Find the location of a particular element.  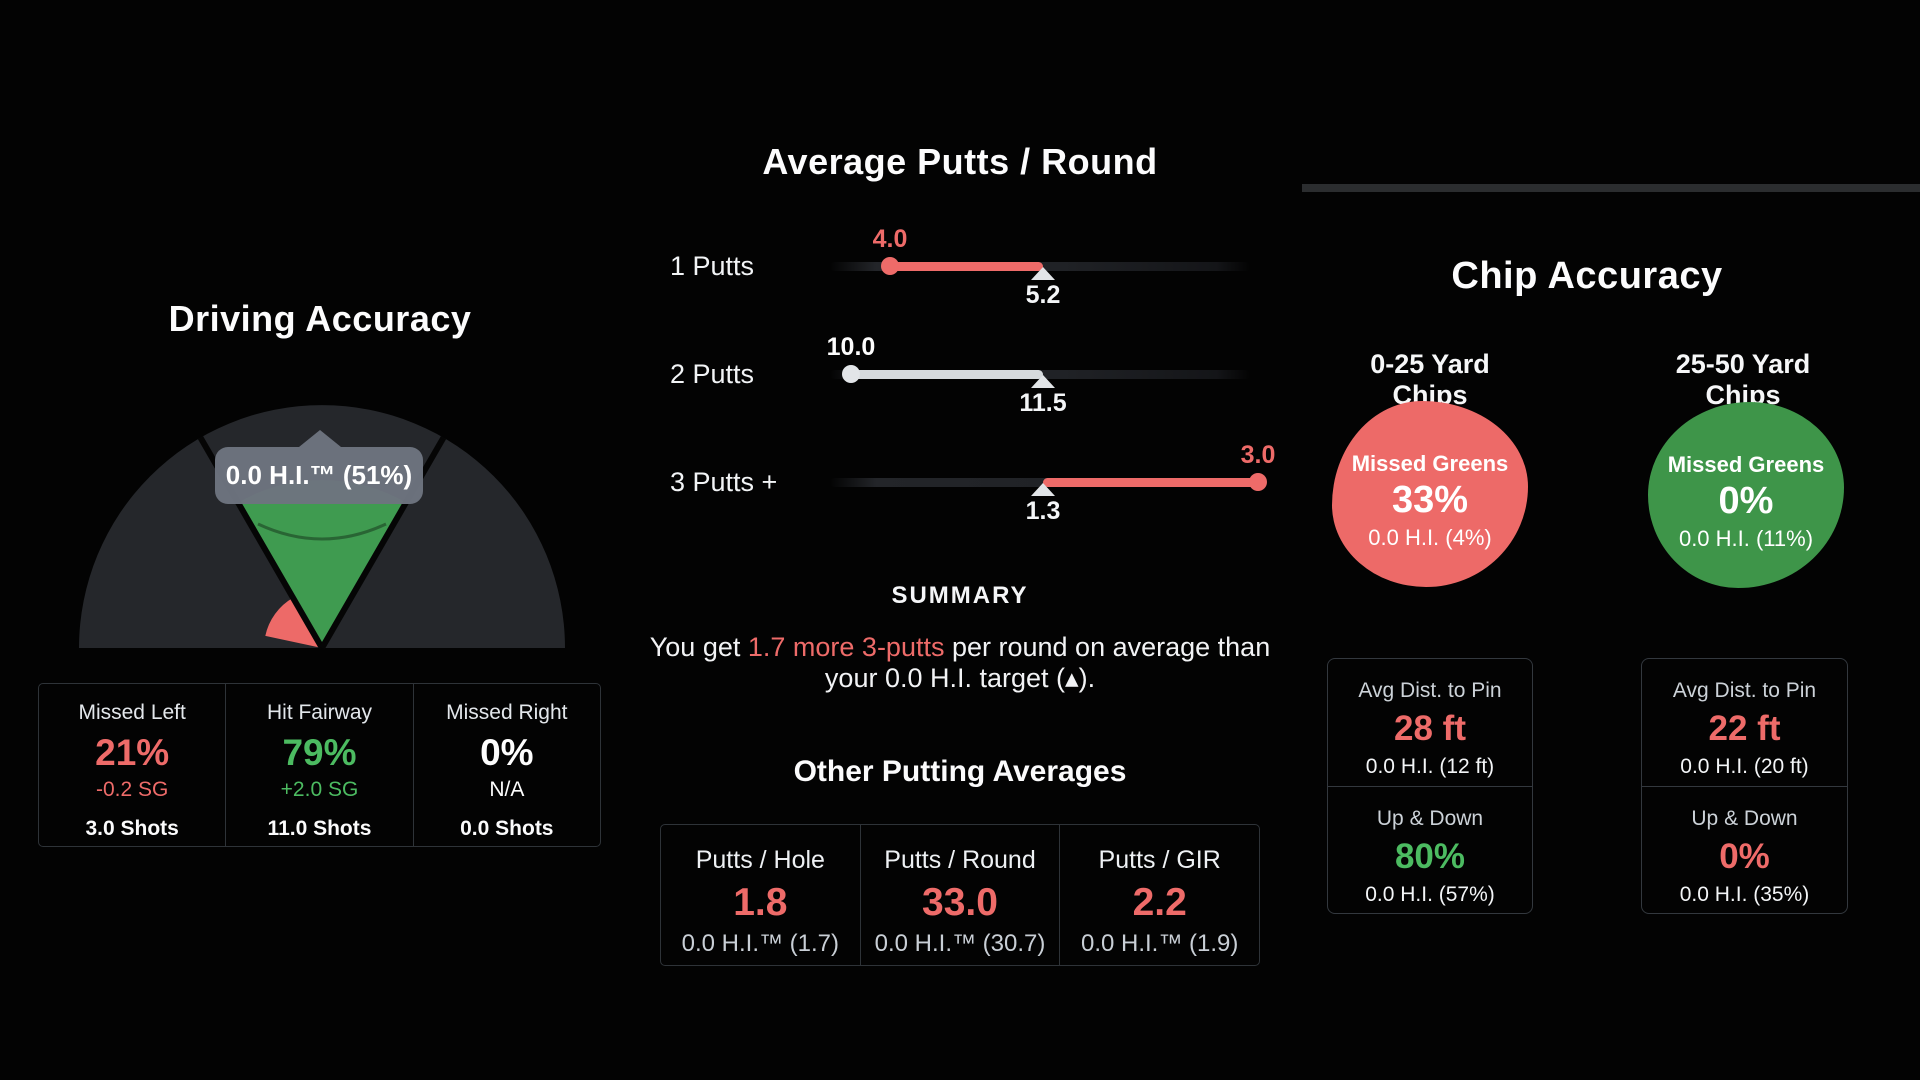

stat-target: 0.0 H.I. (57%) is located at coordinates (1430, 894).